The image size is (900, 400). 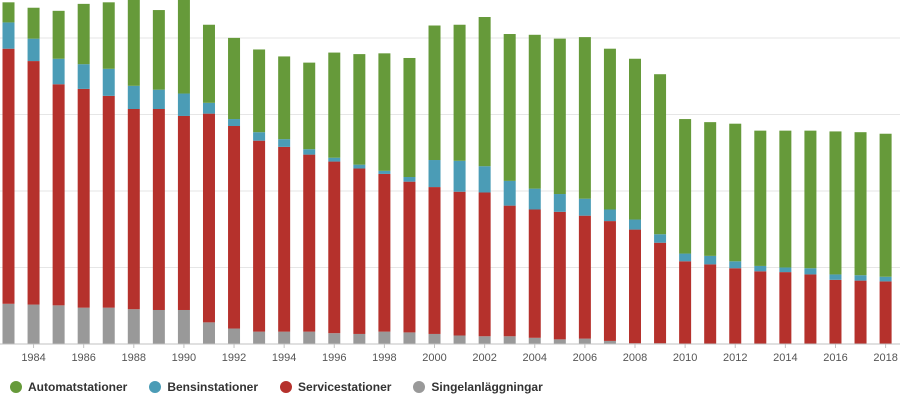 I want to click on legend-item-servicestationer: Servicestationer, so click(x=335, y=387).